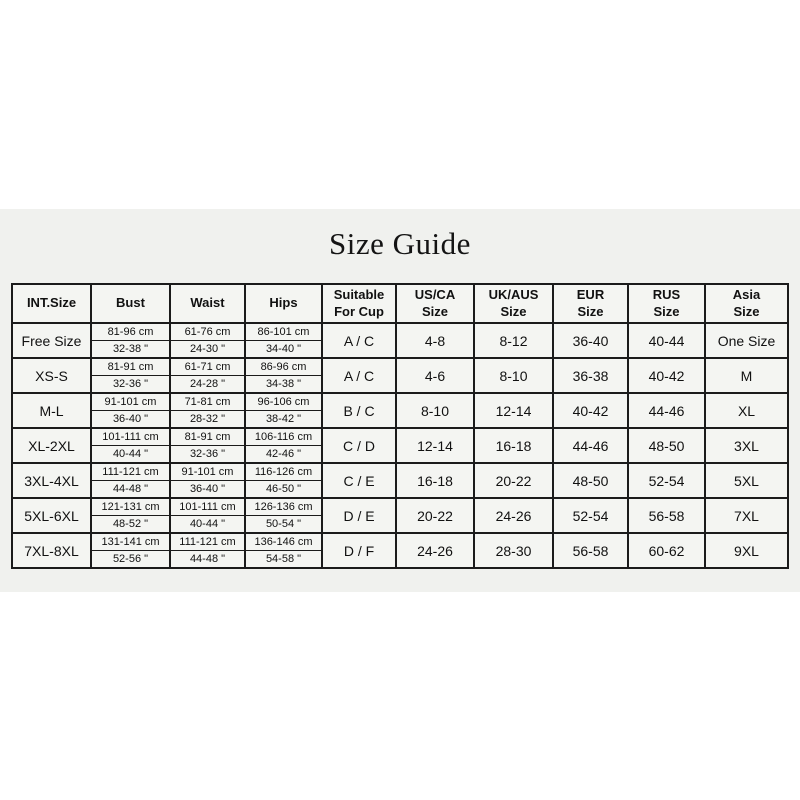 The image size is (800, 800). Describe the element at coordinates (590, 515) in the screenshot. I see `eur-cell: 52-54` at that location.